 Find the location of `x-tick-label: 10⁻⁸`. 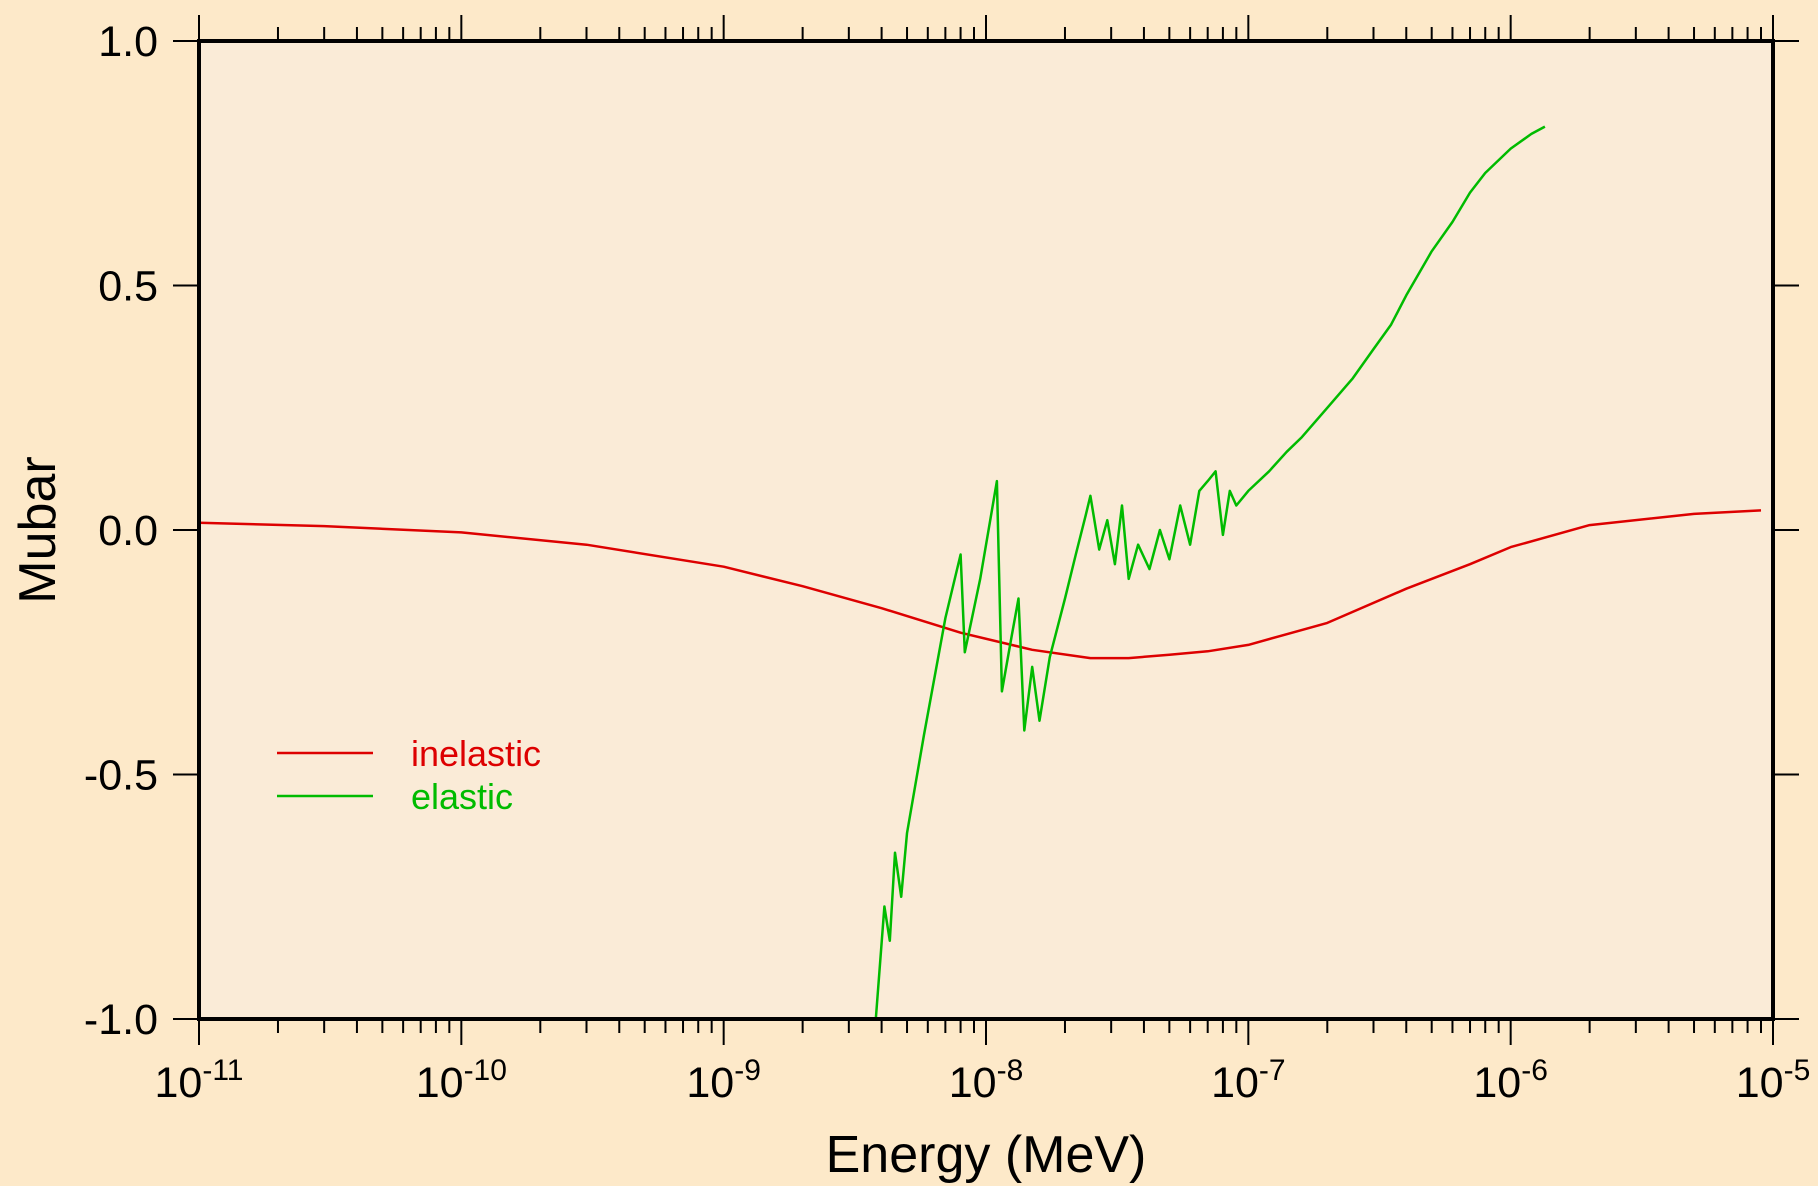

x-tick-label: 10⁻⁸ is located at coordinates (986, 1080).